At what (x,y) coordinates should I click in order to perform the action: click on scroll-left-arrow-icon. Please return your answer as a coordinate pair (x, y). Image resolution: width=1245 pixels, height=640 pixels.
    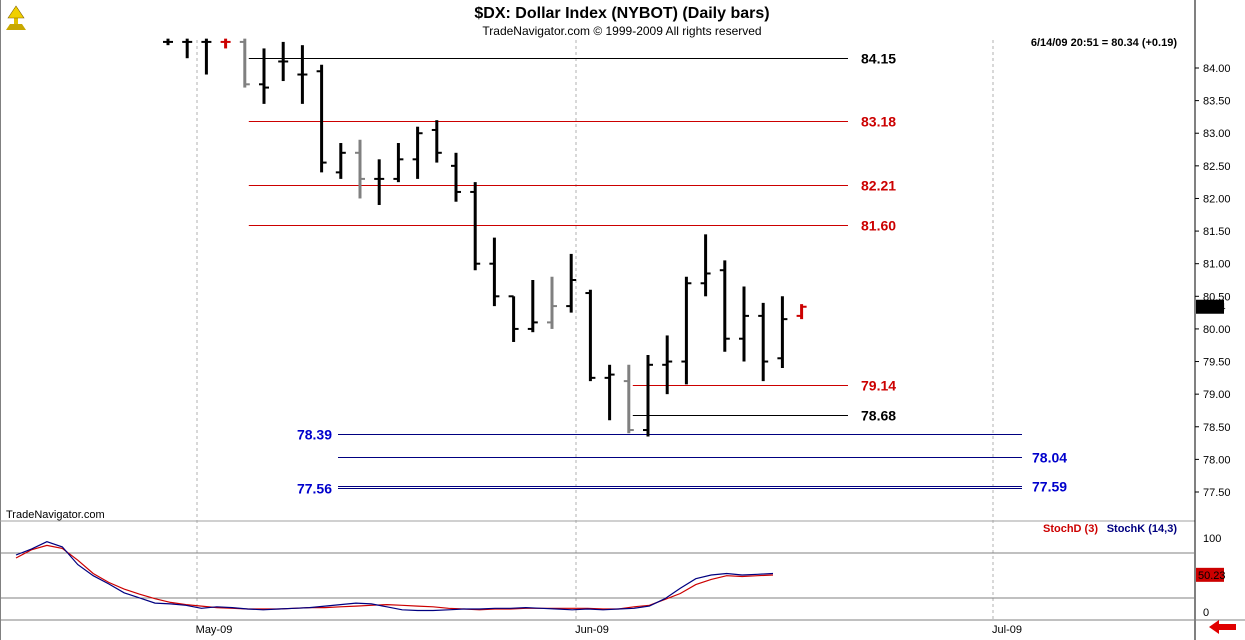
    Looking at the image, I should click on (1222, 627).